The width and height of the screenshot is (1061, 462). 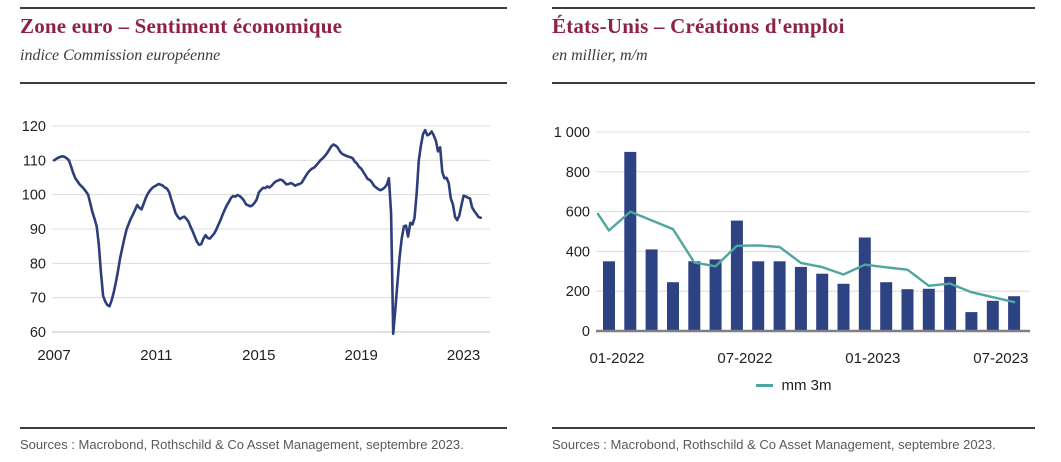 I want to click on svg-text: 200, so click(x=578, y=292).